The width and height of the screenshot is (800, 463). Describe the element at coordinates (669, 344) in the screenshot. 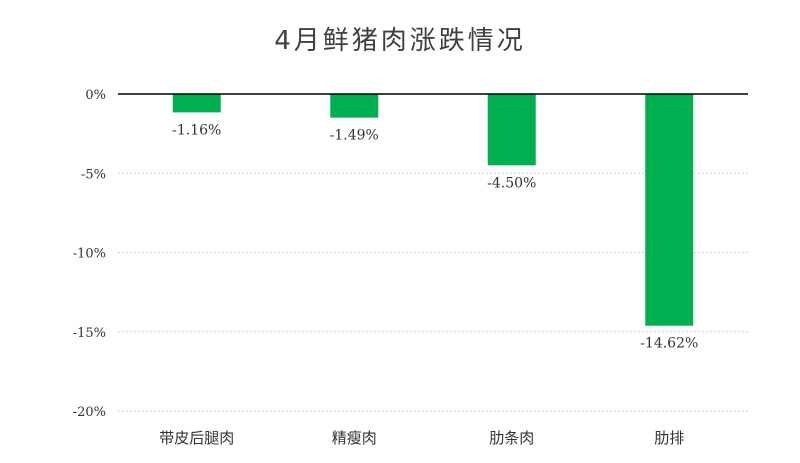

I see `data-label: -14.62%` at that location.